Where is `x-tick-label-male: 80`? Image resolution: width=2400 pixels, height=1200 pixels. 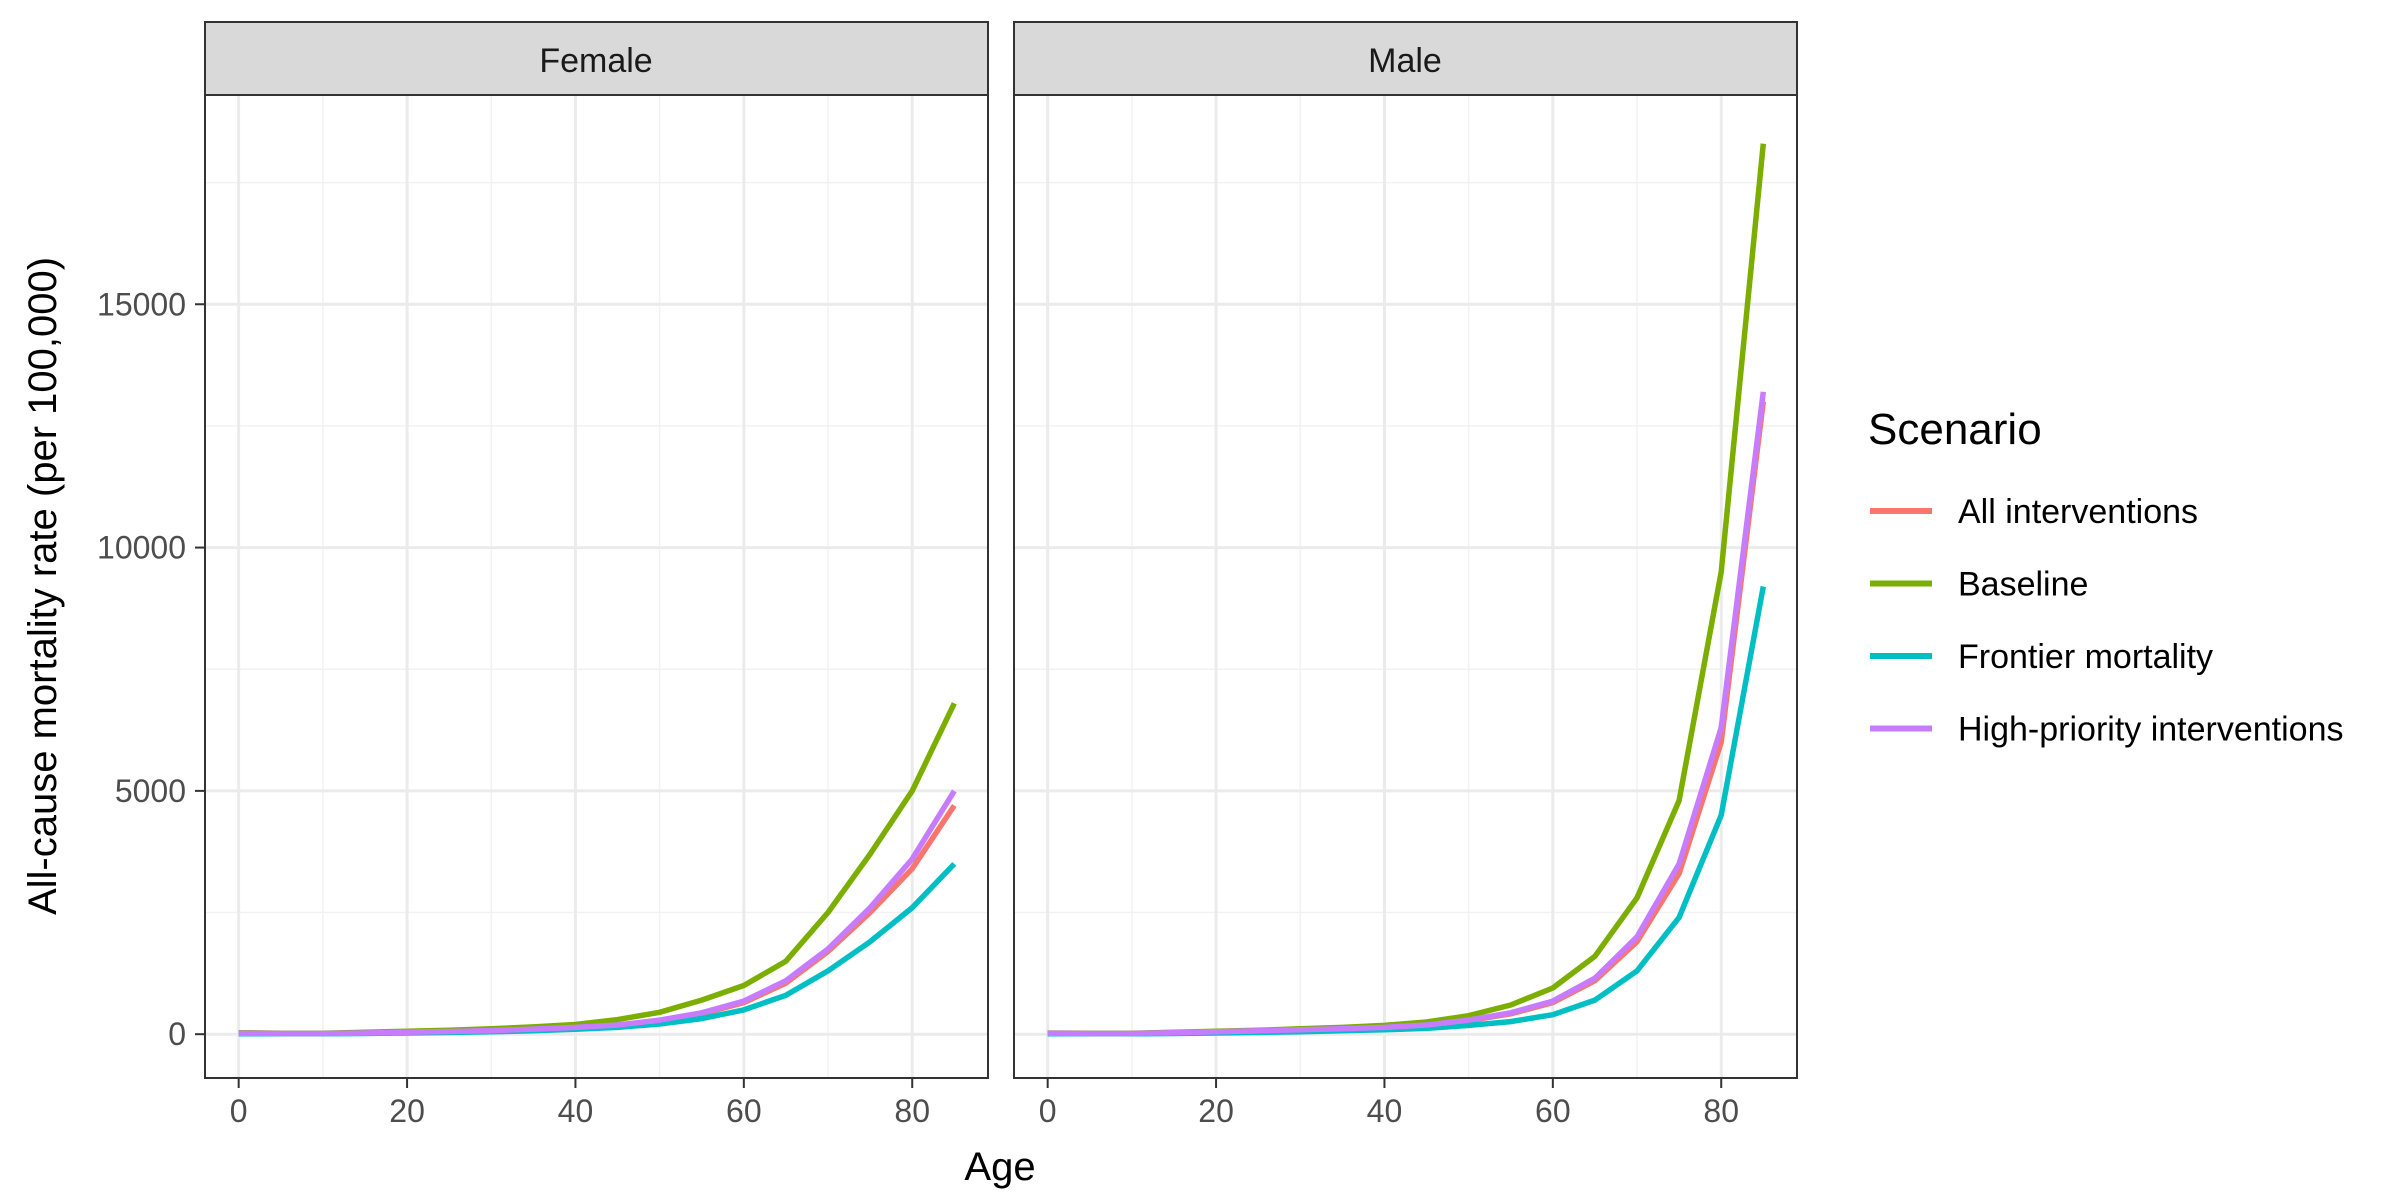 x-tick-label-male: 80 is located at coordinates (1721, 1111).